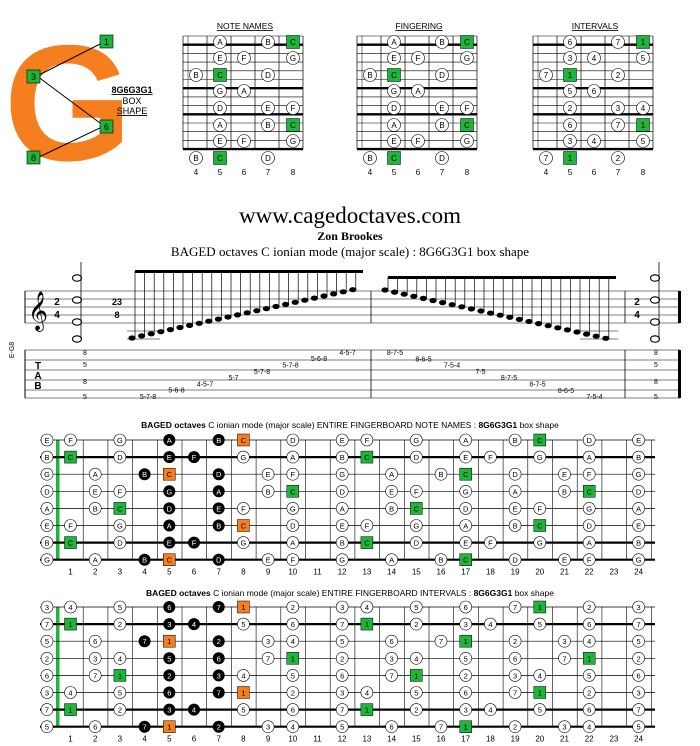 The height and width of the screenshot is (746, 700). What do you see at coordinates (57, 315) in the screenshot?
I see `time-sig-bottom: 4` at bounding box center [57, 315].